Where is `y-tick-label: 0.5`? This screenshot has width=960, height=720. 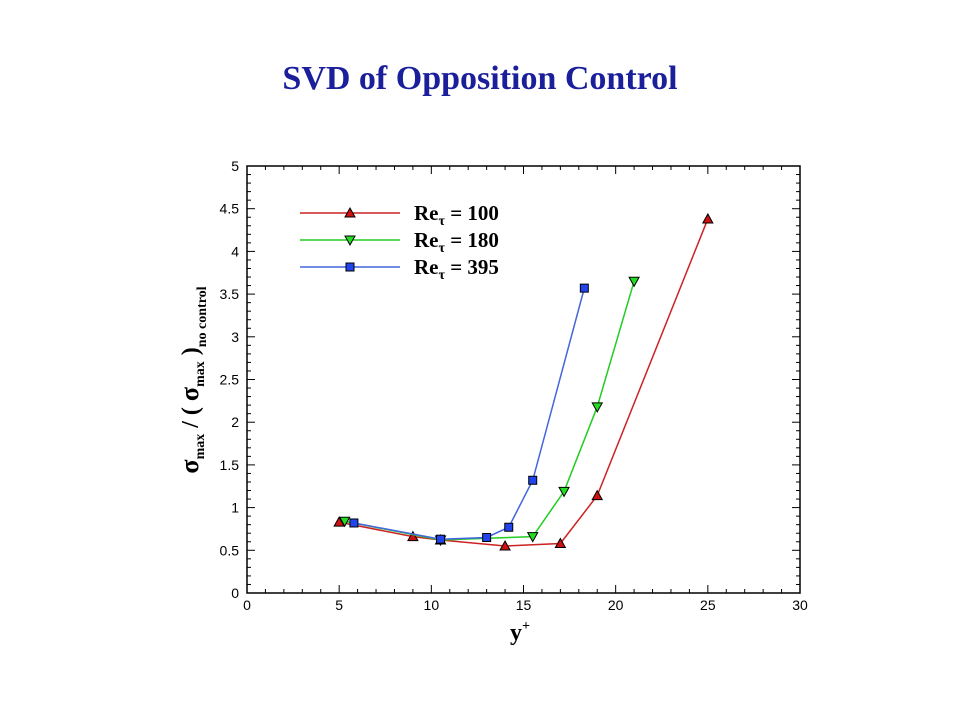
y-tick-label: 0.5 is located at coordinates (230, 550).